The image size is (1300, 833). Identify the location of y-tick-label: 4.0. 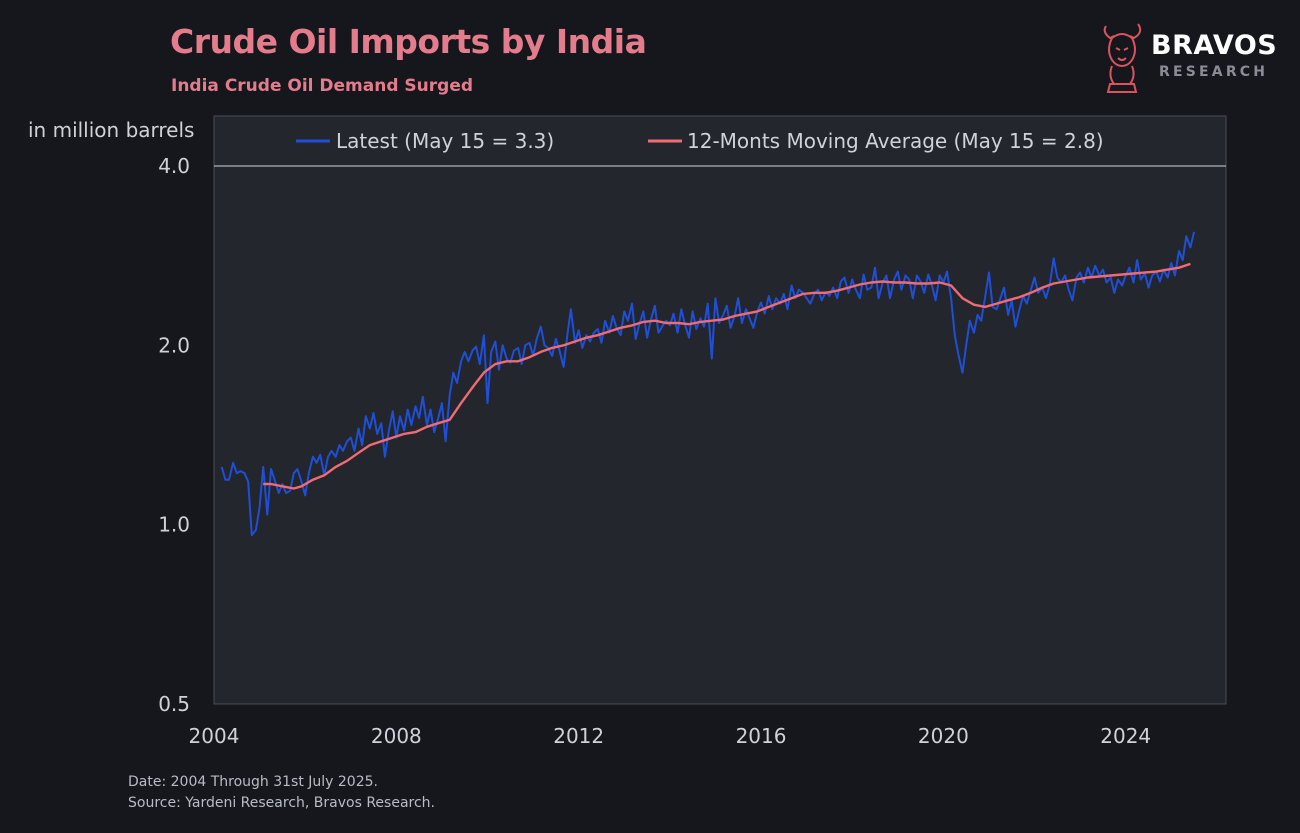
(174, 166).